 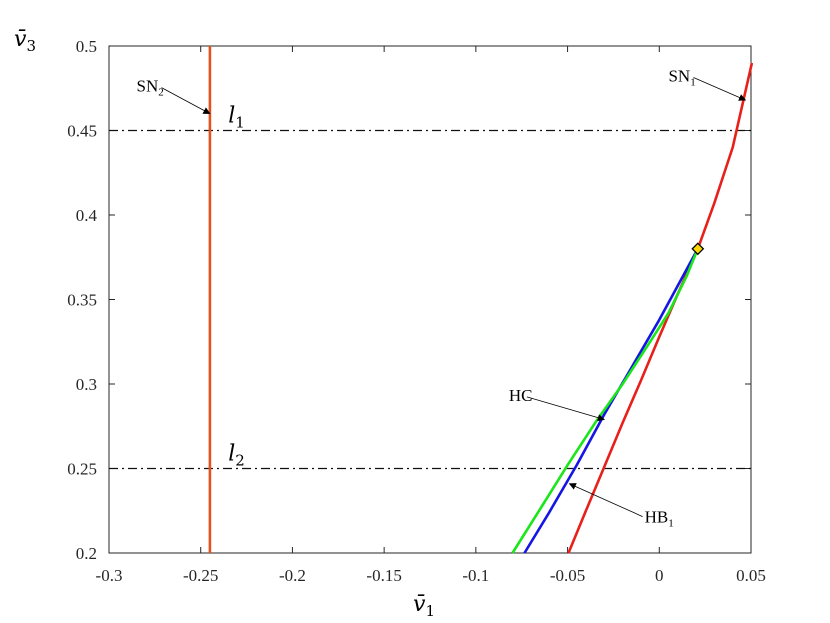 I want to click on codim2-point-marker, so click(x=698, y=249).